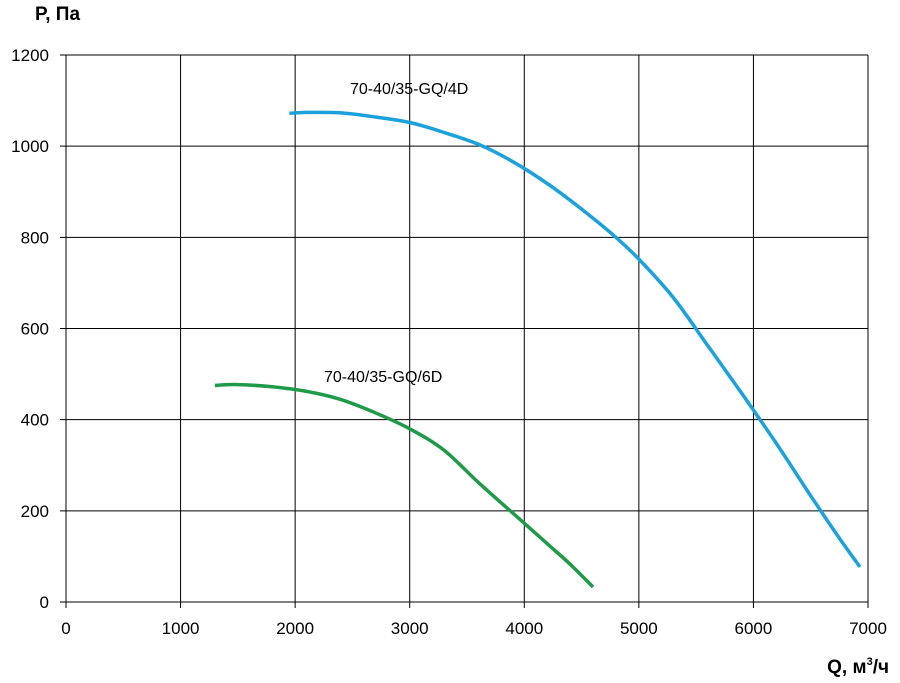  Describe the element at coordinates (35, 329) in the screenshot. I see `y-tick-label-3: 600` at that location.